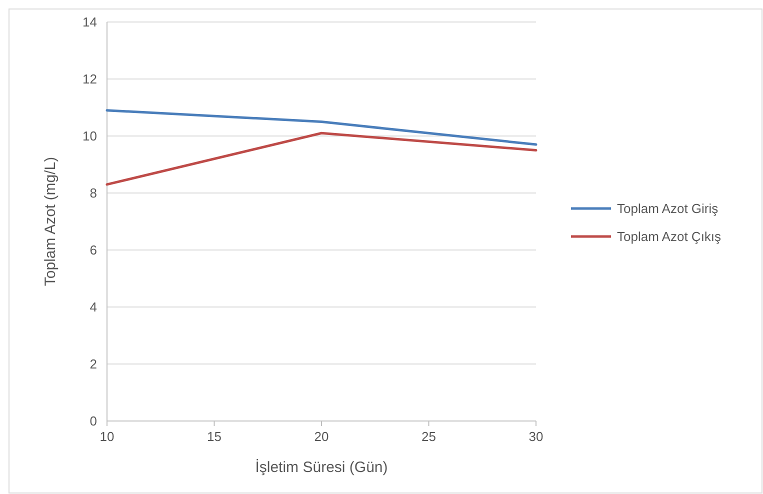  Describe the element at coordinates (214, 436) in the screenshot. I see `x-tick-label: 15` at that location.